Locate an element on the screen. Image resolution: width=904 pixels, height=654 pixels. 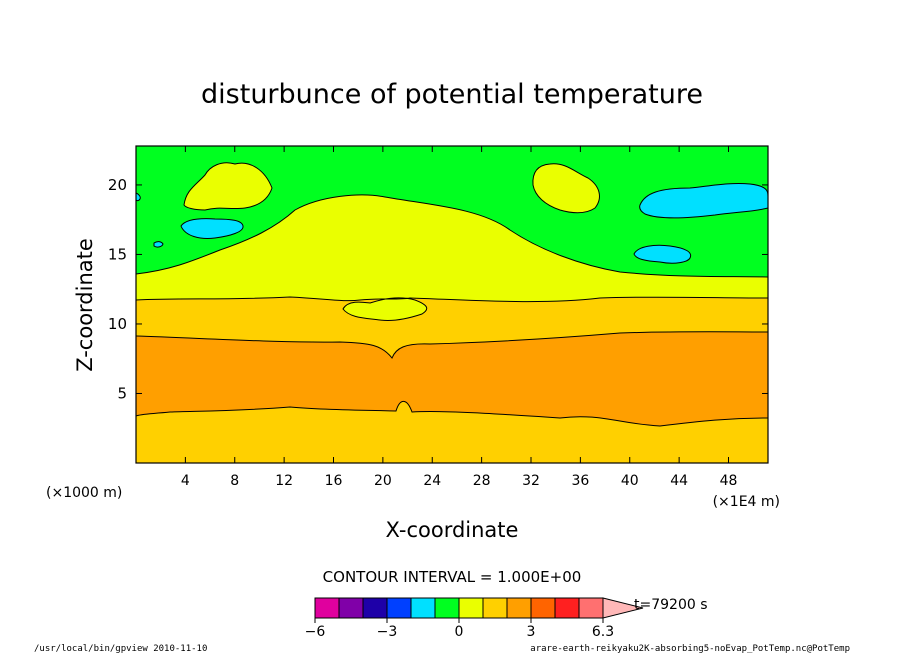
time-label: t=79200 s is located at coordinates (671, 605).